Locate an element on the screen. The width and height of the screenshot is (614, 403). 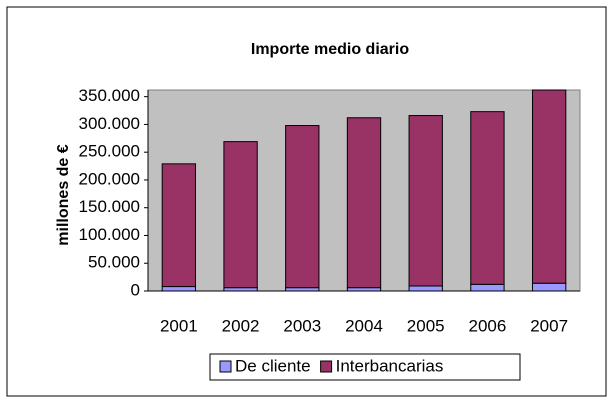
x-tick-label: 2004 is located at coordinates (364, 325).